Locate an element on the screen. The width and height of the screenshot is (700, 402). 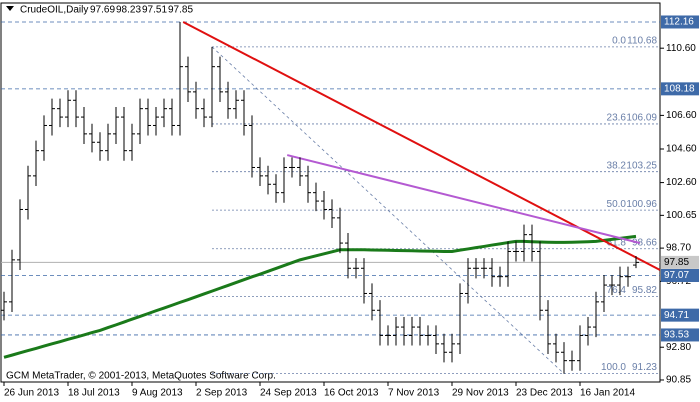
current-price-label: 97.85 is located at coordinates (676, 262).